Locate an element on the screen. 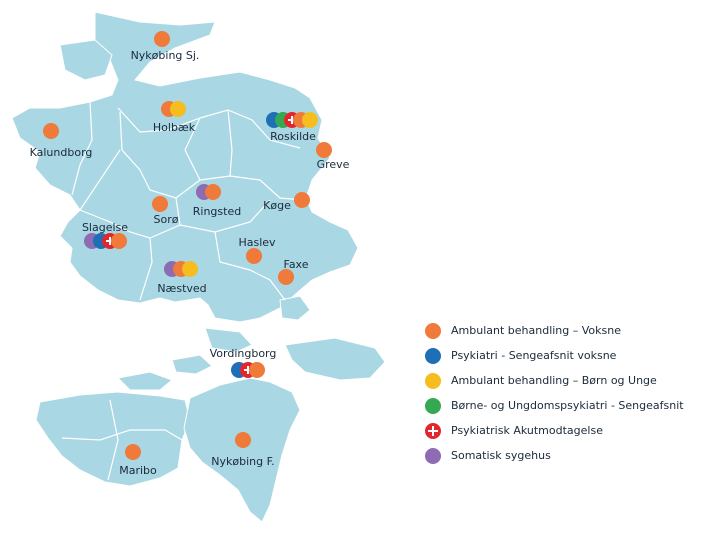 This screenshot has height=537, width=702. city-label: Nykøbing F. is located at coordinates (242, 461).